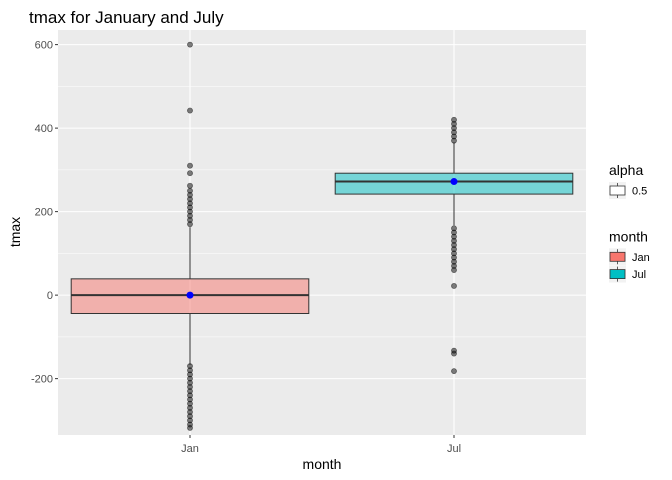 The width and height of the screenshot is (672, 480). What do you see at coordinates (50, 296) in the screenshot?
I see `y-tick-label: 0` at bounding box center [50, 296].